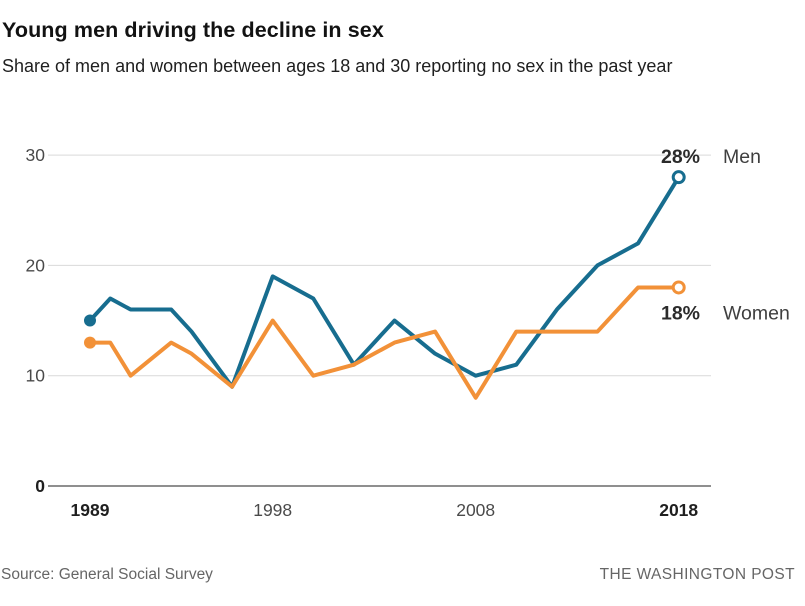  Describe the element at coordinates (36, 265) in the screenshot. I see `y-tick-label-20: 20` at that location.